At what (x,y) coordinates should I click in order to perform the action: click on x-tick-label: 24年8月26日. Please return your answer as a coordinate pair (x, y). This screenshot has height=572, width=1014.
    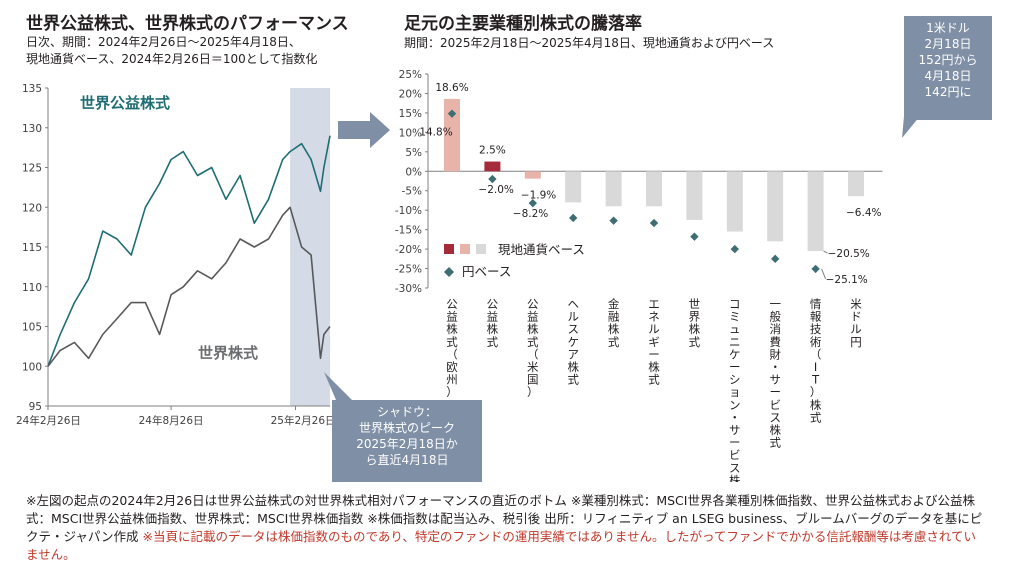
    Looking at the image, I should click on (171, 420).